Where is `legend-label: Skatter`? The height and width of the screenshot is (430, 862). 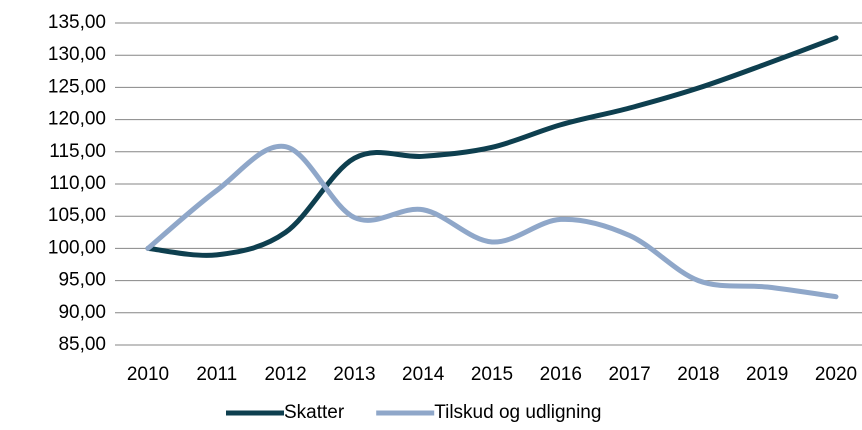
legend-label: Skatter is located at coordinates (314, 412).